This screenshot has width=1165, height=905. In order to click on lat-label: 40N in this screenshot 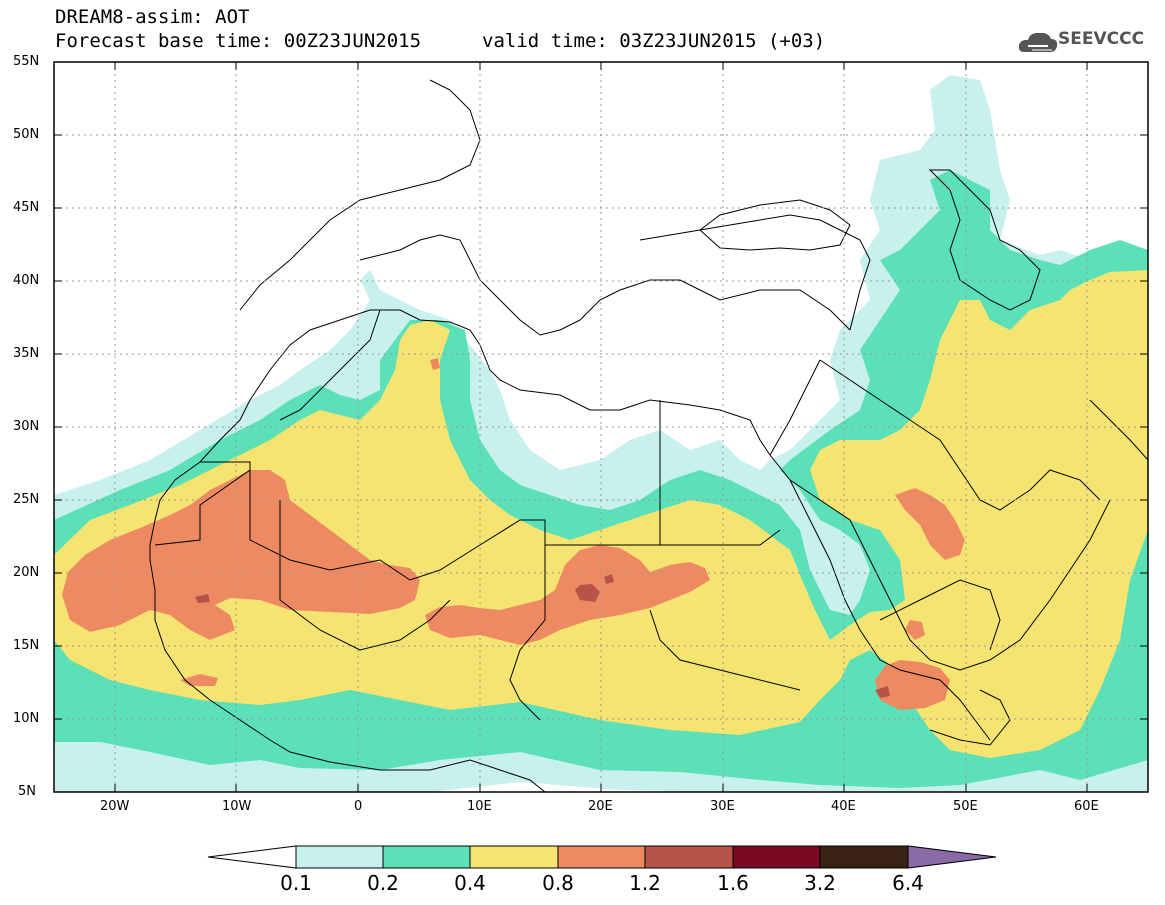, I will do `click(26, 280)`.